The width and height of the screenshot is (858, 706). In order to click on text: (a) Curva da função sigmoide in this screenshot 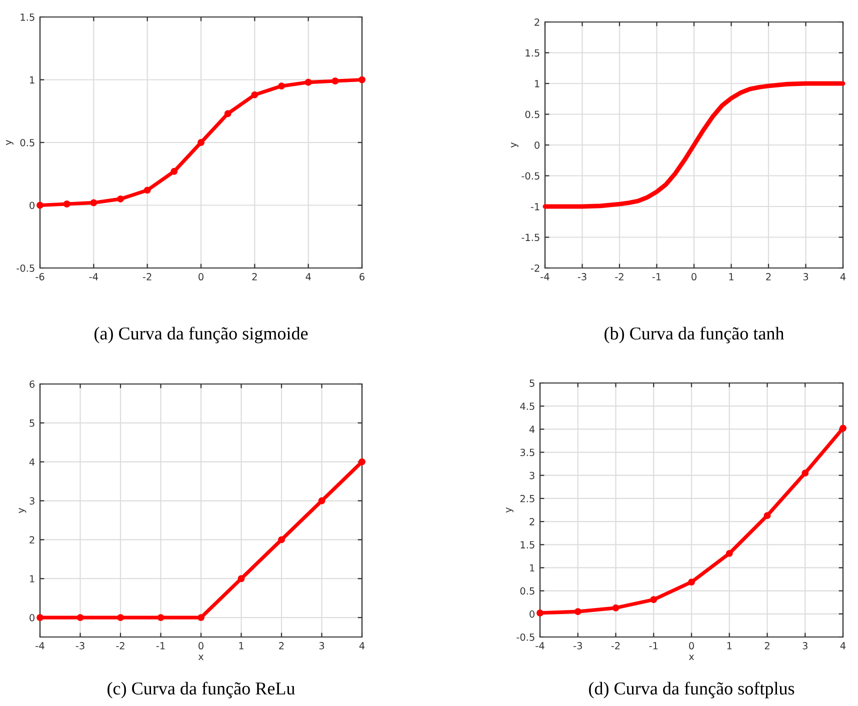, I will do `click(201, 335)`.